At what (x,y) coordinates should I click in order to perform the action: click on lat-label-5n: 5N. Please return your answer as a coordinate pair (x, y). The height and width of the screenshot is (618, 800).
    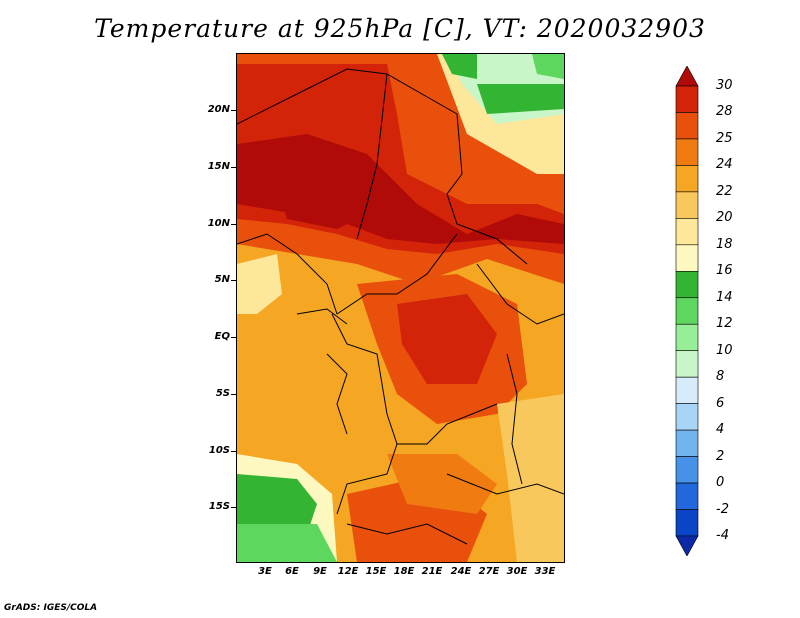
    Looking at the image, I should click on (222, 279).